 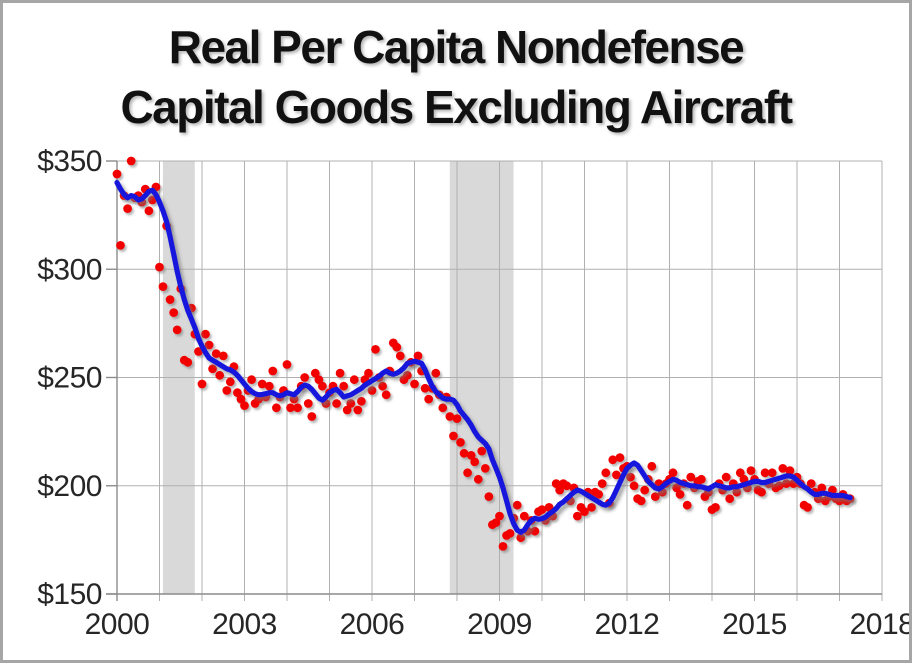 I want to click on chart-title-line-2: Capital Goods Excluding Aircraft, so click(x=456, y=107).